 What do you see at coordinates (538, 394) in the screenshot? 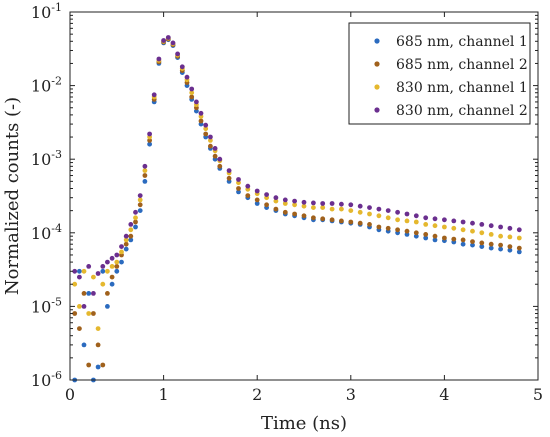
I see `x-tick-label: 5` at bounding box center [538, 394].